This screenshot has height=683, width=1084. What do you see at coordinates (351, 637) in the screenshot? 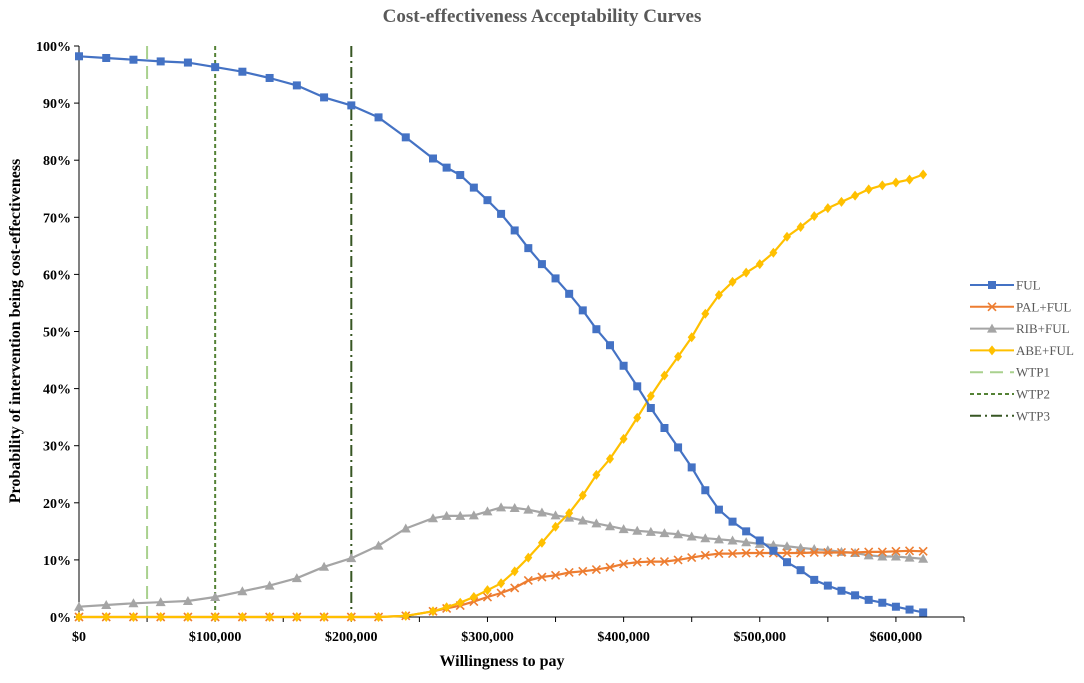
I see `x-tick-label: $200,000` at bounding box center [351, 637].